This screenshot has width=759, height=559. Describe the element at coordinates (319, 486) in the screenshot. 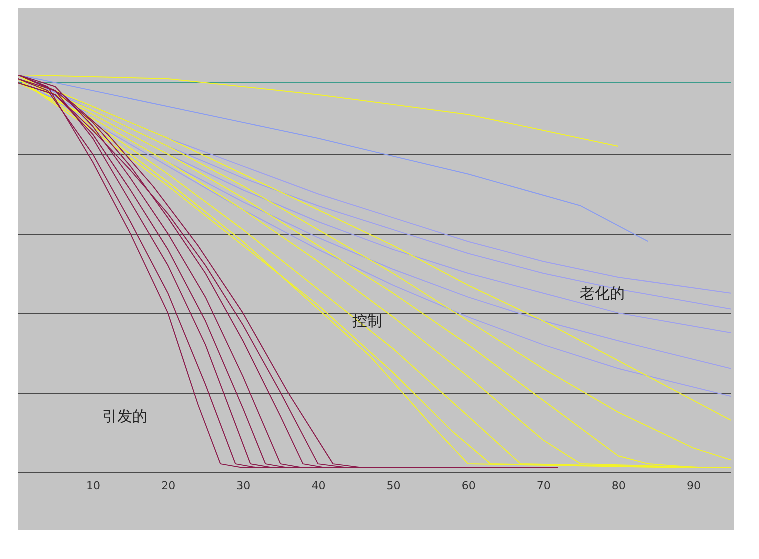

I see `x-tick-label: 40` at that location.